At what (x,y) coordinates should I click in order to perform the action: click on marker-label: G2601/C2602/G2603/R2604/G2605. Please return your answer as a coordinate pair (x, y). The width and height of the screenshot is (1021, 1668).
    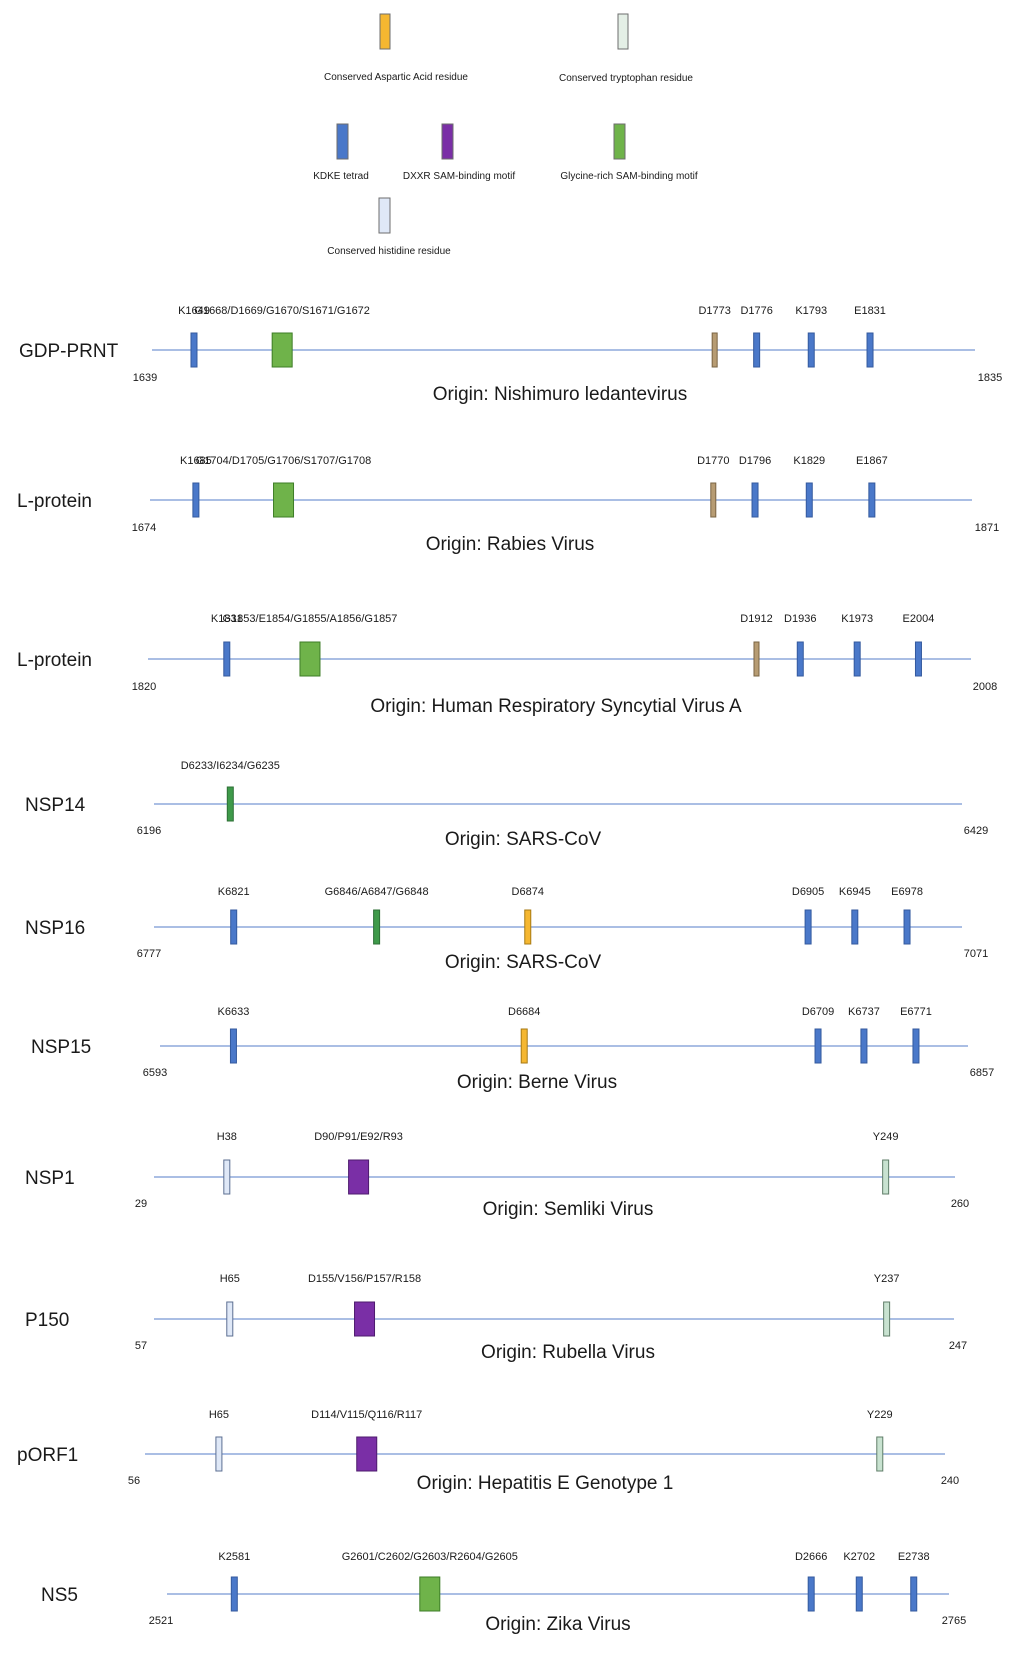
    Looking at the image, I should click on (430, 1557).